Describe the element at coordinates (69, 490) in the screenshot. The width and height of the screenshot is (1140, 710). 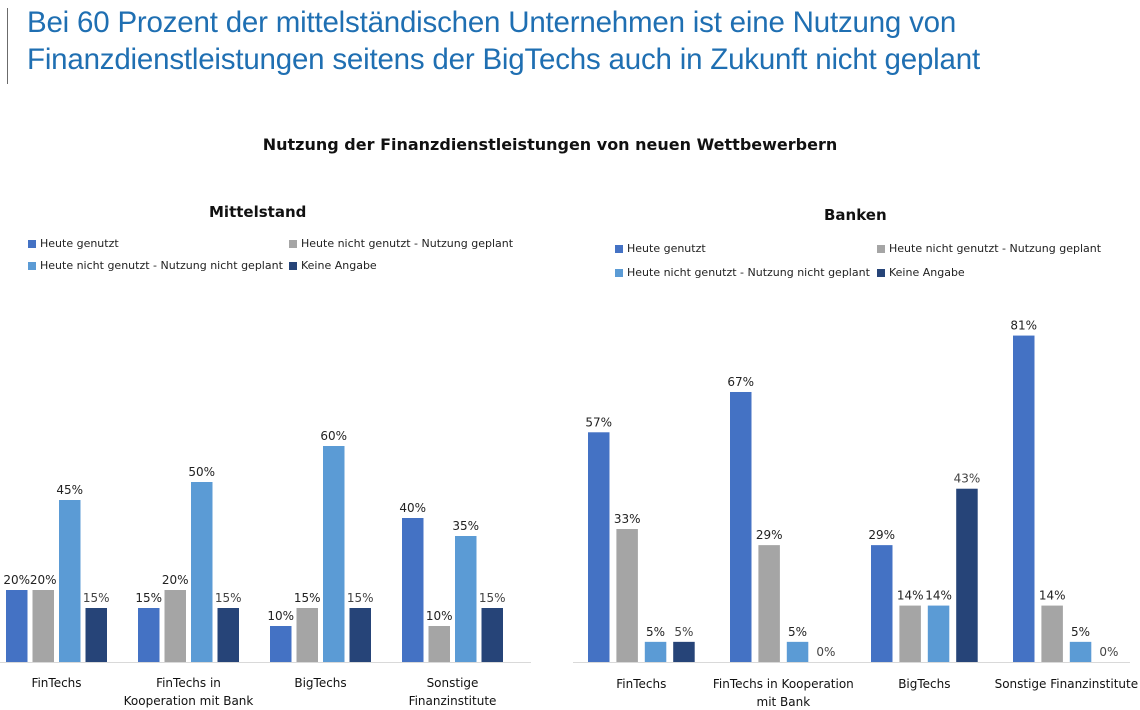
I see `data-label: 45%` at that location.